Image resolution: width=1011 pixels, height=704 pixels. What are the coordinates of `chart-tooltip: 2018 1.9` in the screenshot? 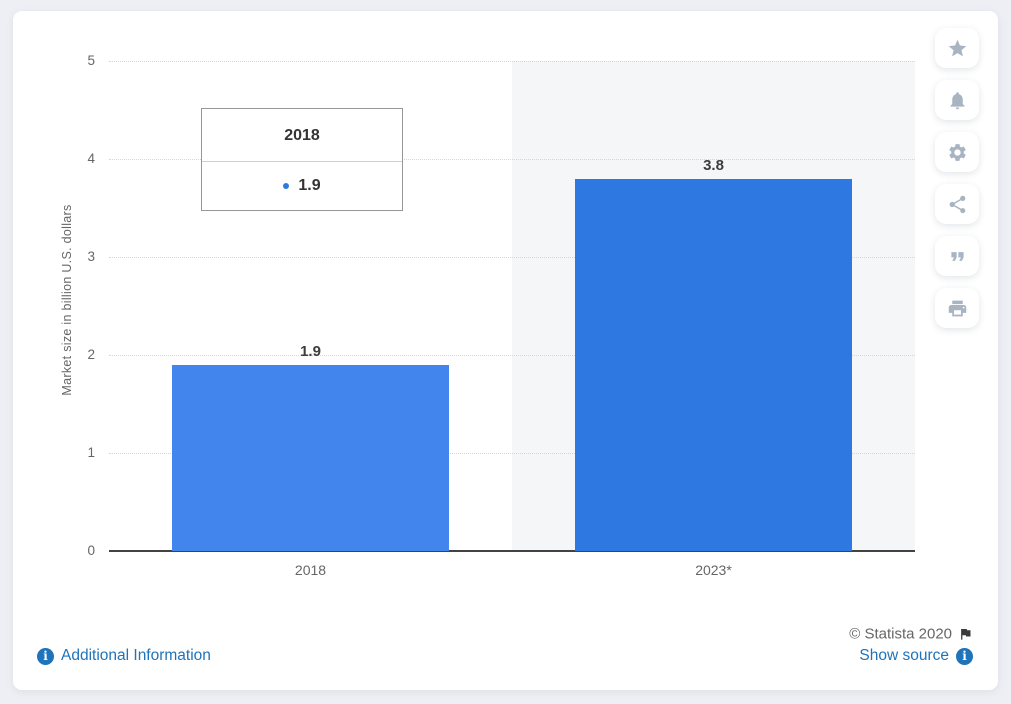 It's located at (302, 159).